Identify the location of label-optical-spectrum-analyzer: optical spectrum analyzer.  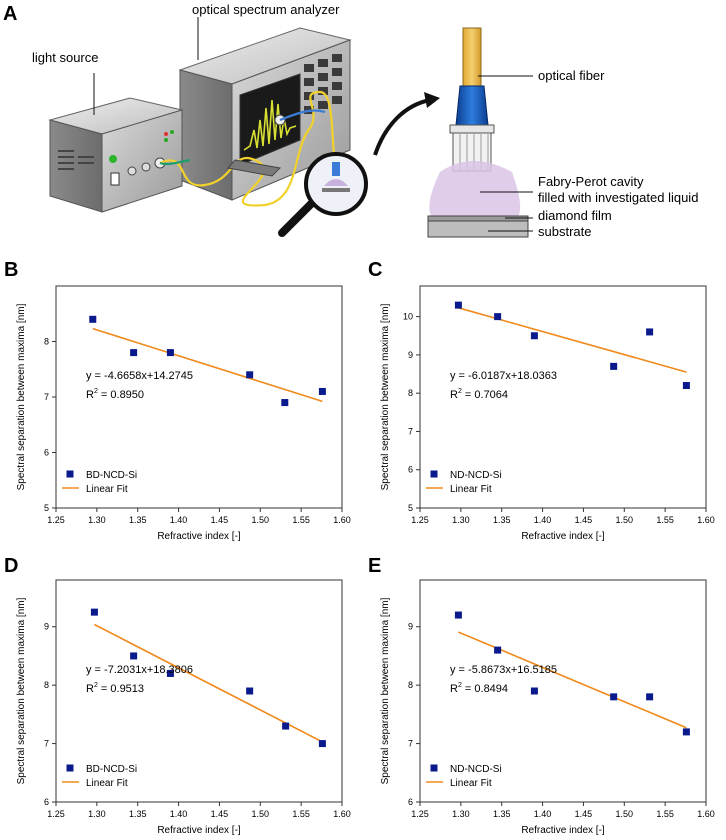
(266, 9).